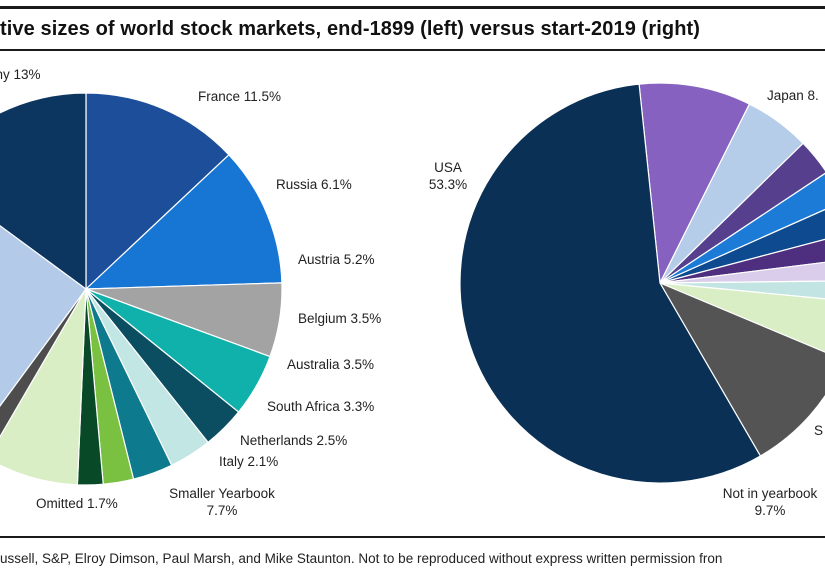 The height and width of the screenshot is (575, 825). What do you see at coordinates (793, 95) in the screenshot?
I see `slice-label-japan: Japan 8.` at bounding box center [793, 95].